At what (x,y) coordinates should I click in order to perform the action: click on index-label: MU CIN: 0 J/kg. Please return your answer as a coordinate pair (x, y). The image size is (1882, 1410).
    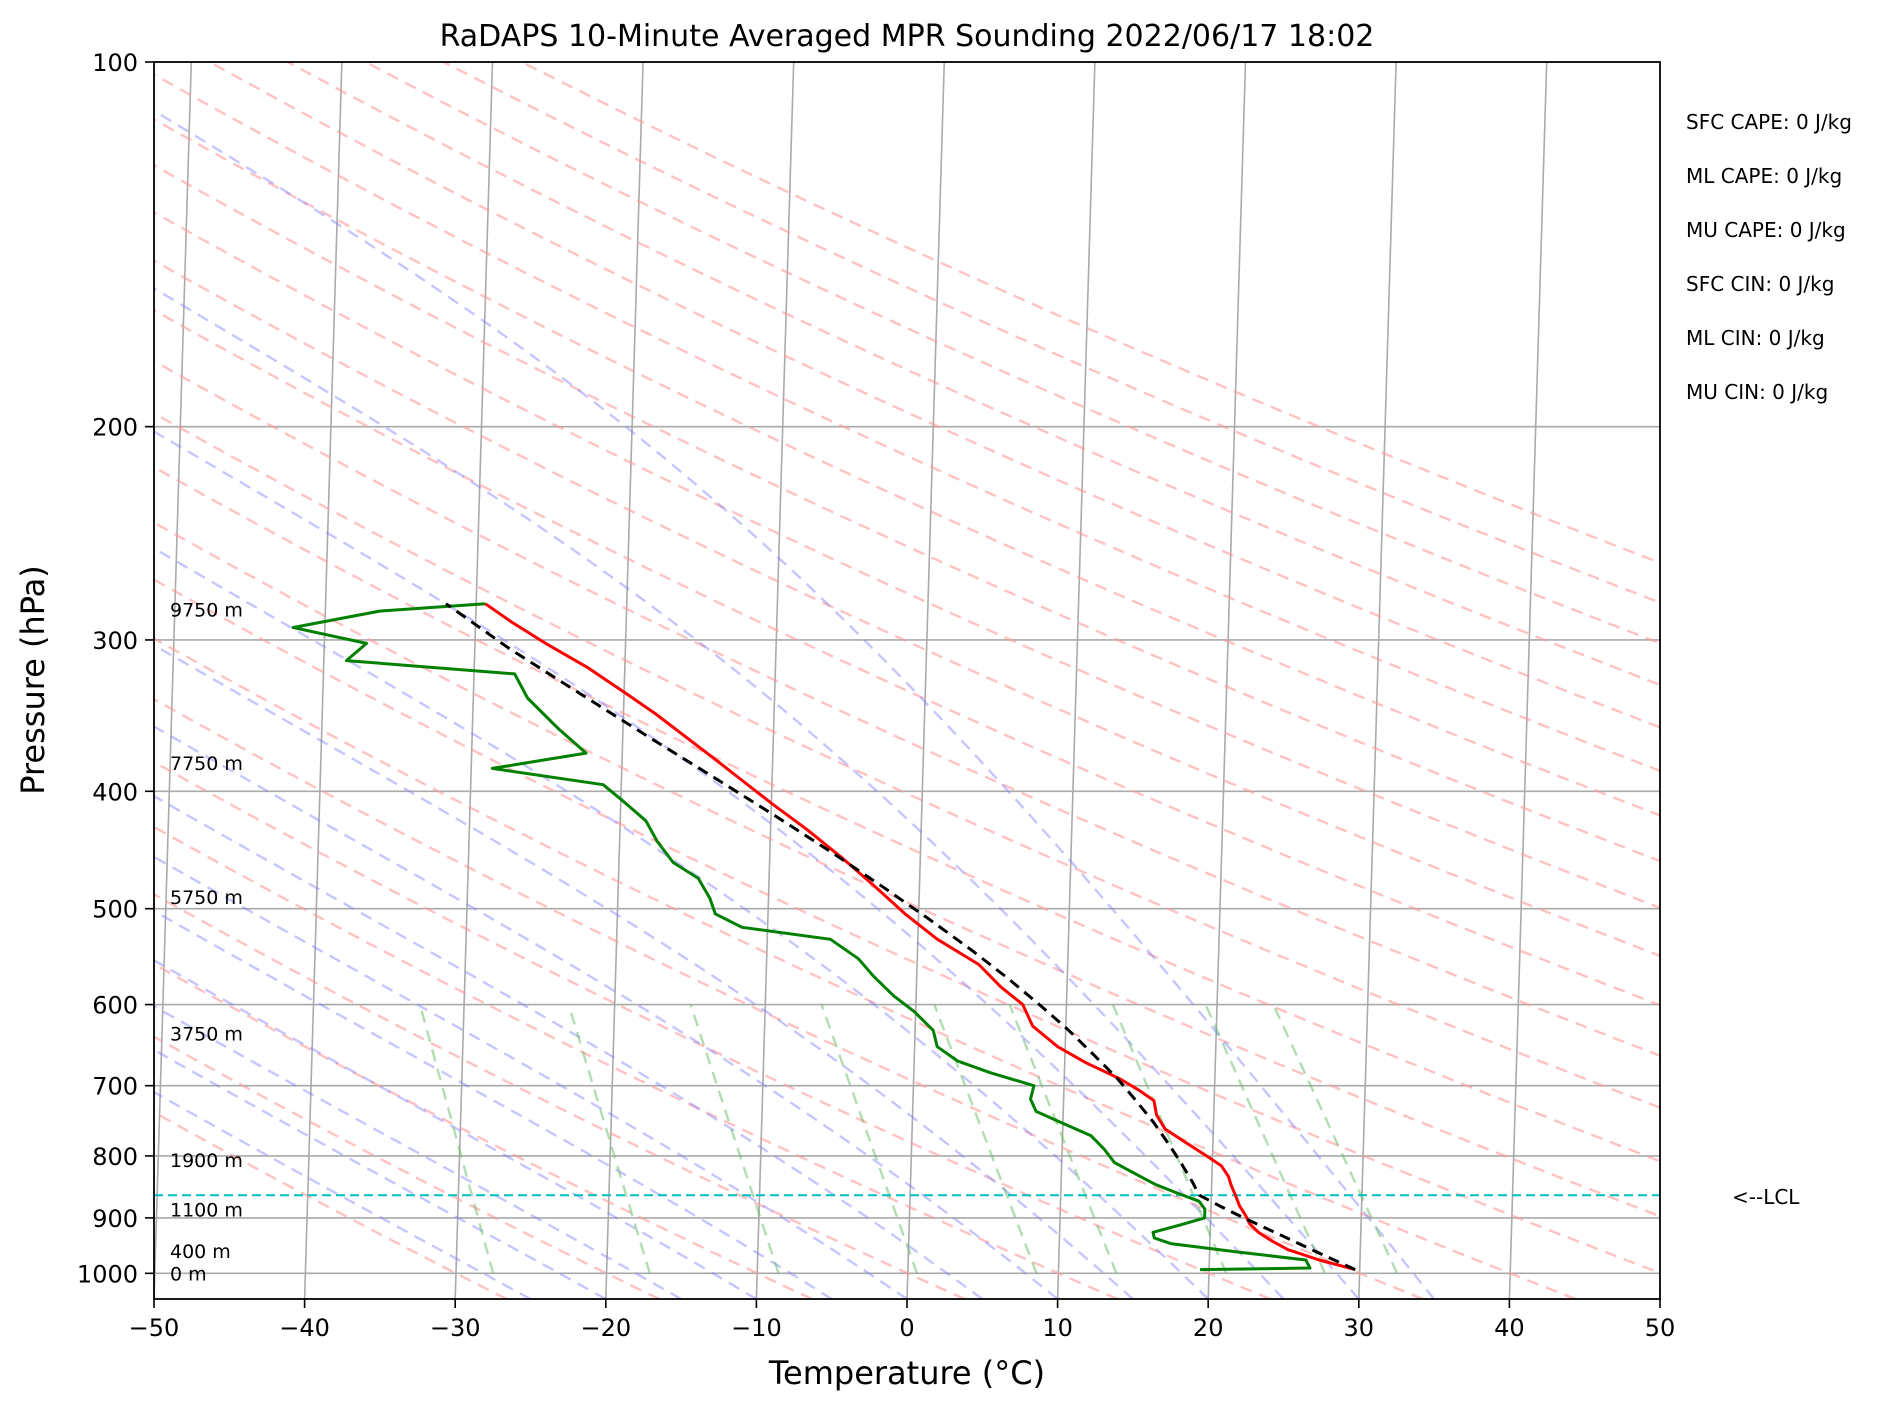
    Looking at the image, I should click on (1757, 392).